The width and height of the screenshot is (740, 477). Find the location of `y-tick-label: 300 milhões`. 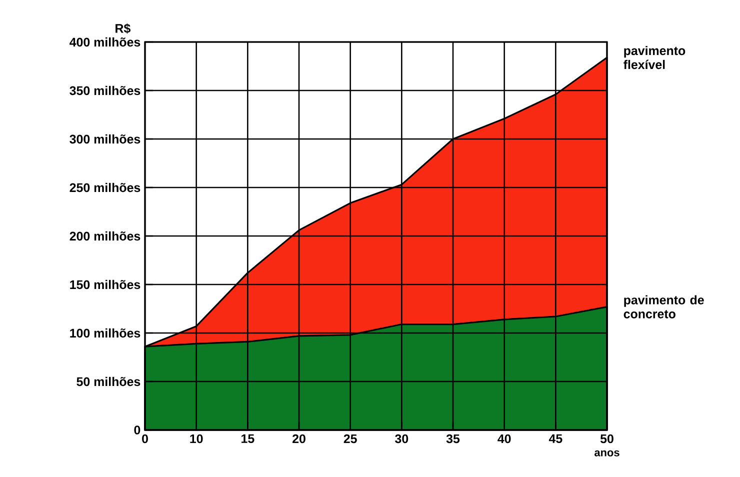

y-tick-label: 300 milhões is located at coordinates (105, 139).